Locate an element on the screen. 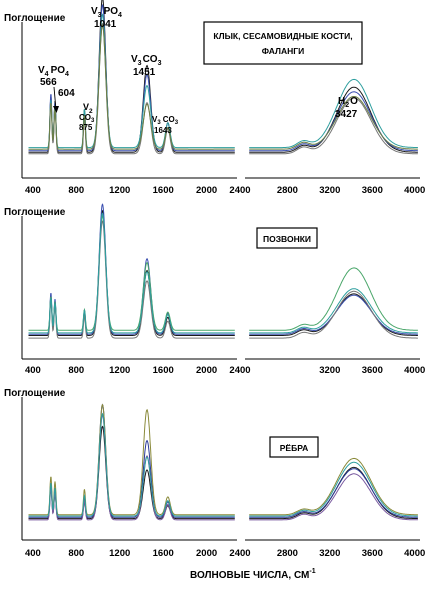  x-tick-label-panel-1-3600: 3600 is located at coordinates (372, 190).